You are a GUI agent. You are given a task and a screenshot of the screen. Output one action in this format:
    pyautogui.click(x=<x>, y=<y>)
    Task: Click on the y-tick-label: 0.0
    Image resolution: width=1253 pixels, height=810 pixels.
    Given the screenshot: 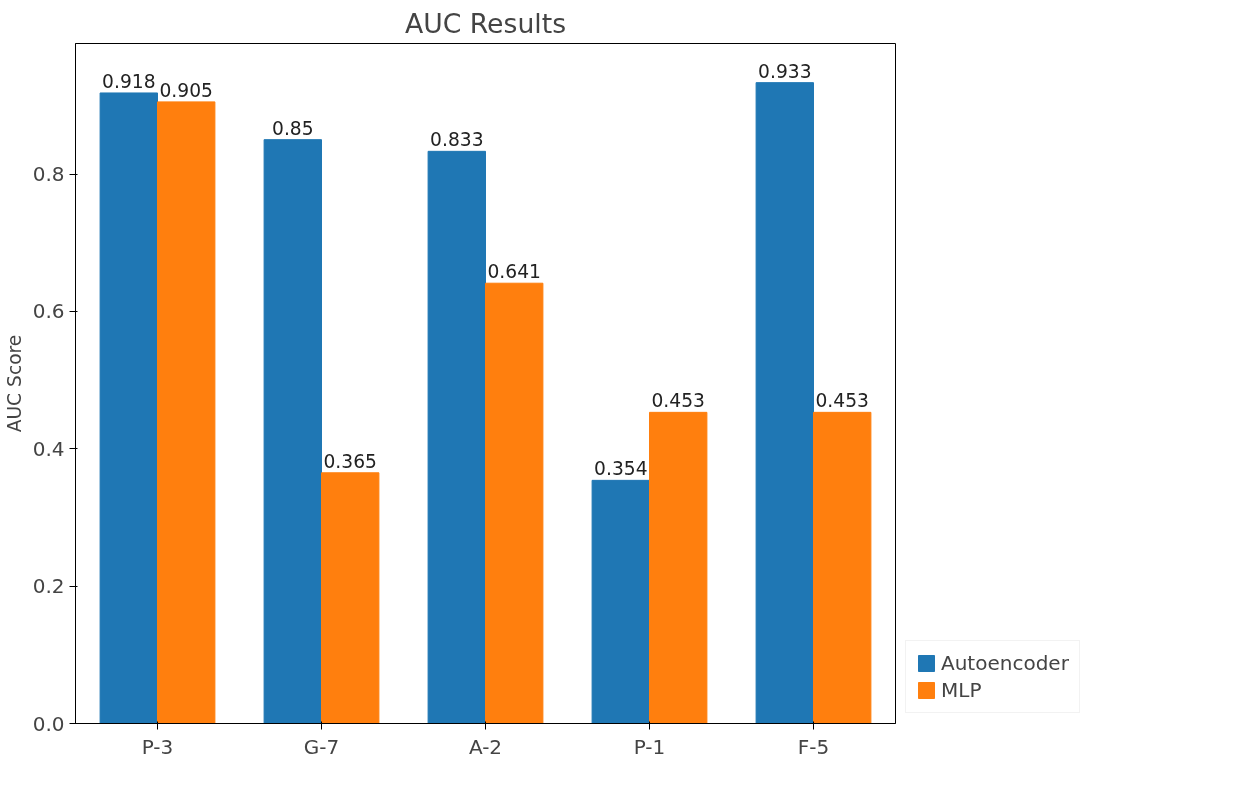 What is the action you would take?
    pyautogui.click(x=48, y=723)
    